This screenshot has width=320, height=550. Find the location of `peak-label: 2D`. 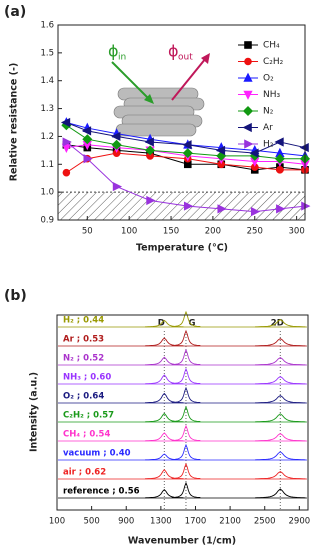

peak-label: 2D is located at coordinates (277, 324).